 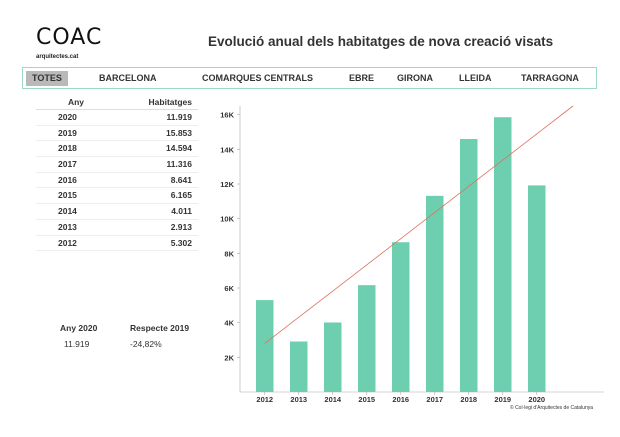 I want to click on x-tick-label: 2015, so click(x=366, y=399).